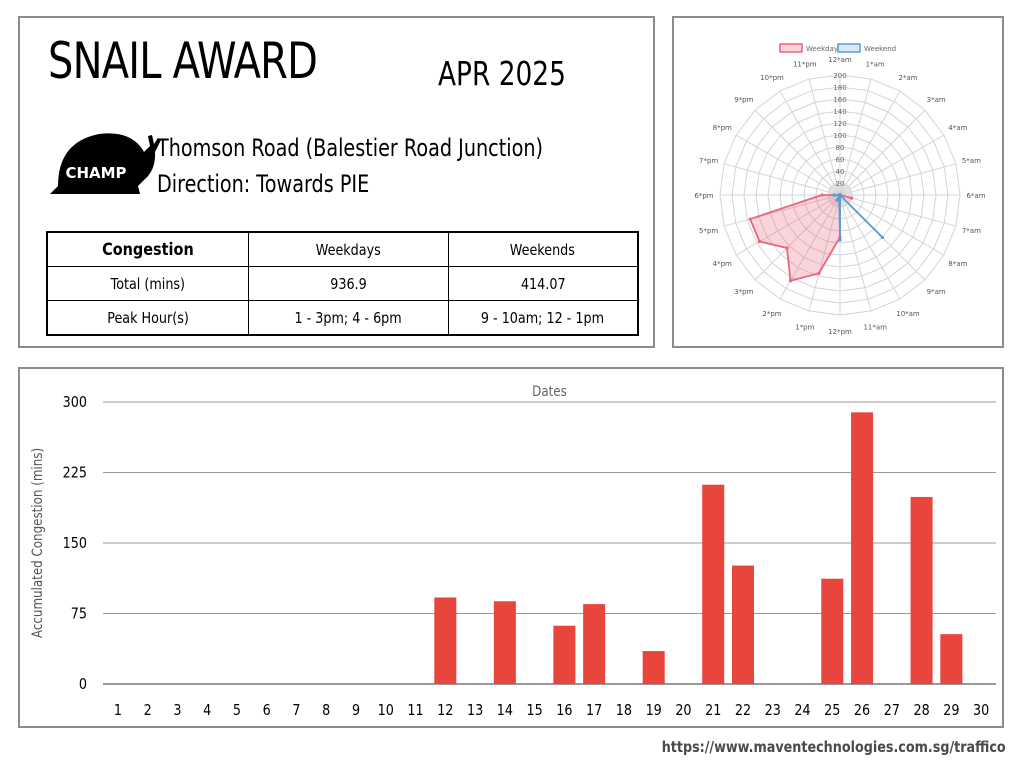 The width and height of the screenshot is (1024, 768). I want to click on x-tick-label: 27, so click(892, 710).